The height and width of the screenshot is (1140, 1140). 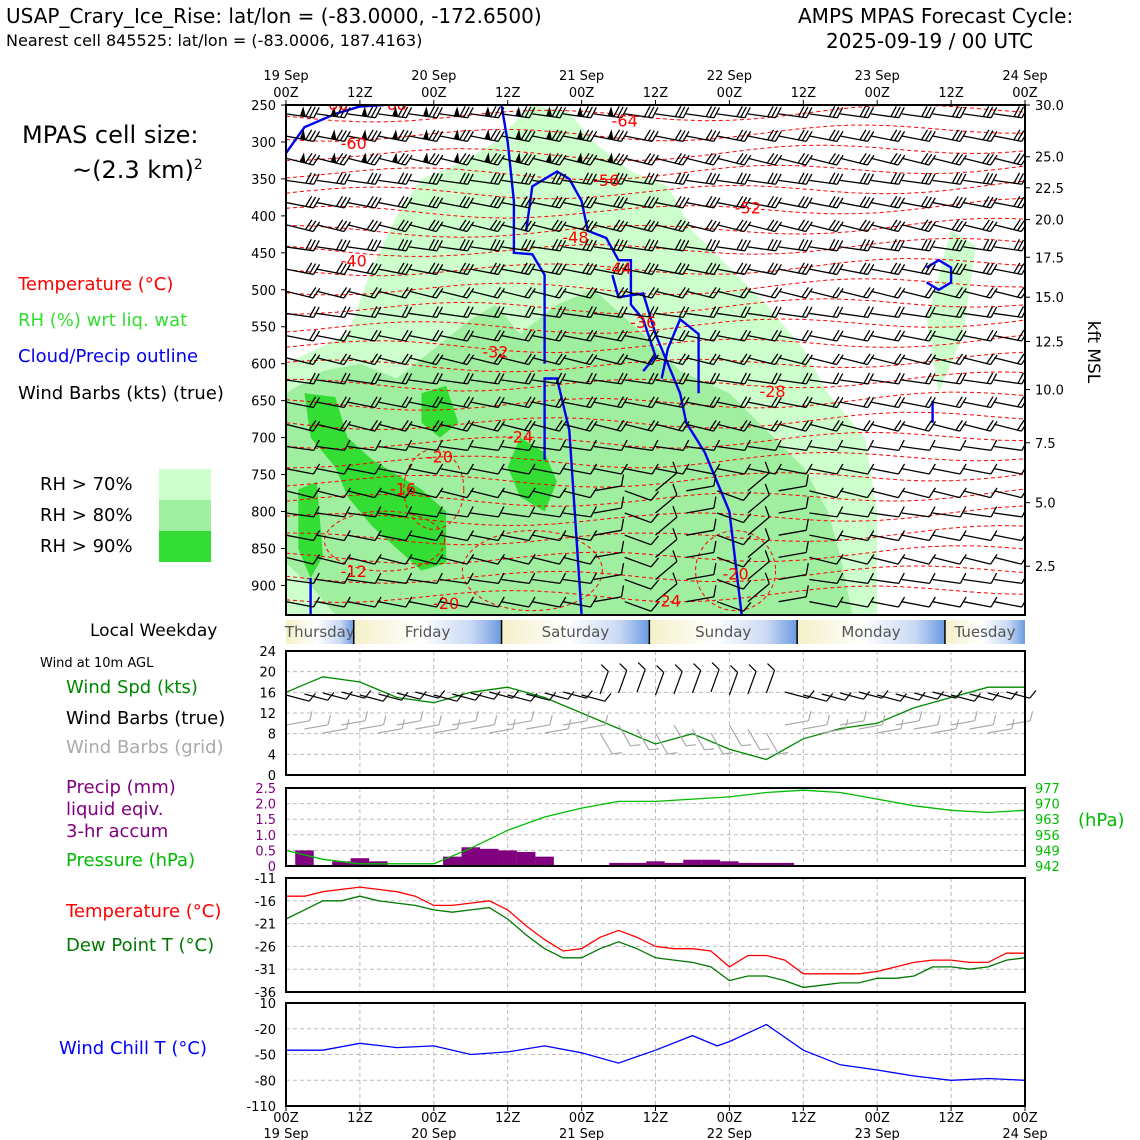 I want to click on label-precip-1: Precip (mm), so click(x=121, y=787).